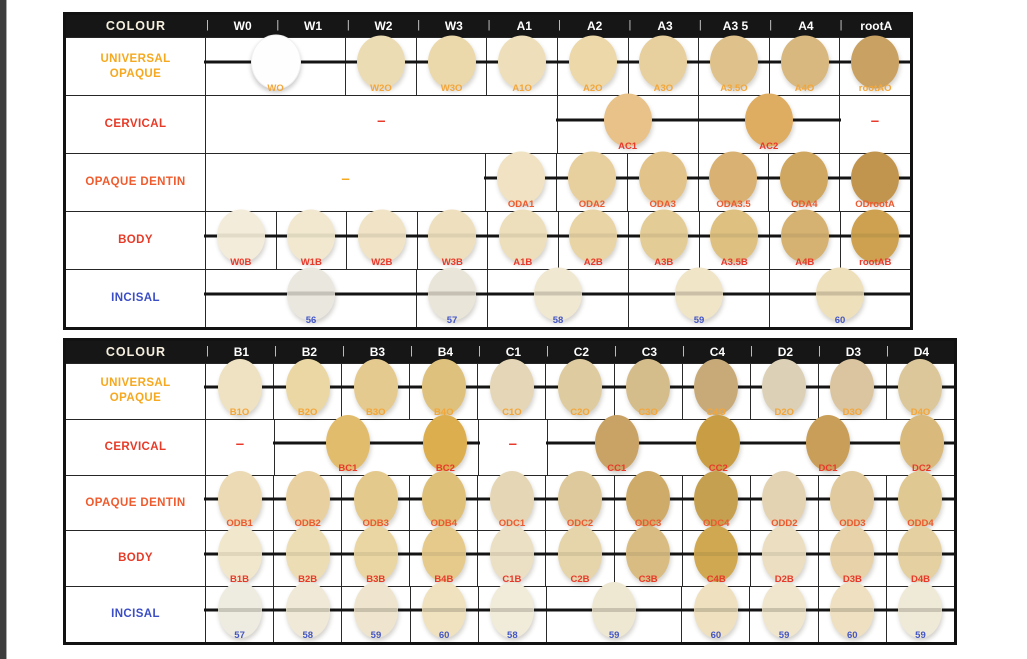 This screenshot has width=1027, height=659. I want to click on row-label-incisal: INCISAL, so click(136, 298).